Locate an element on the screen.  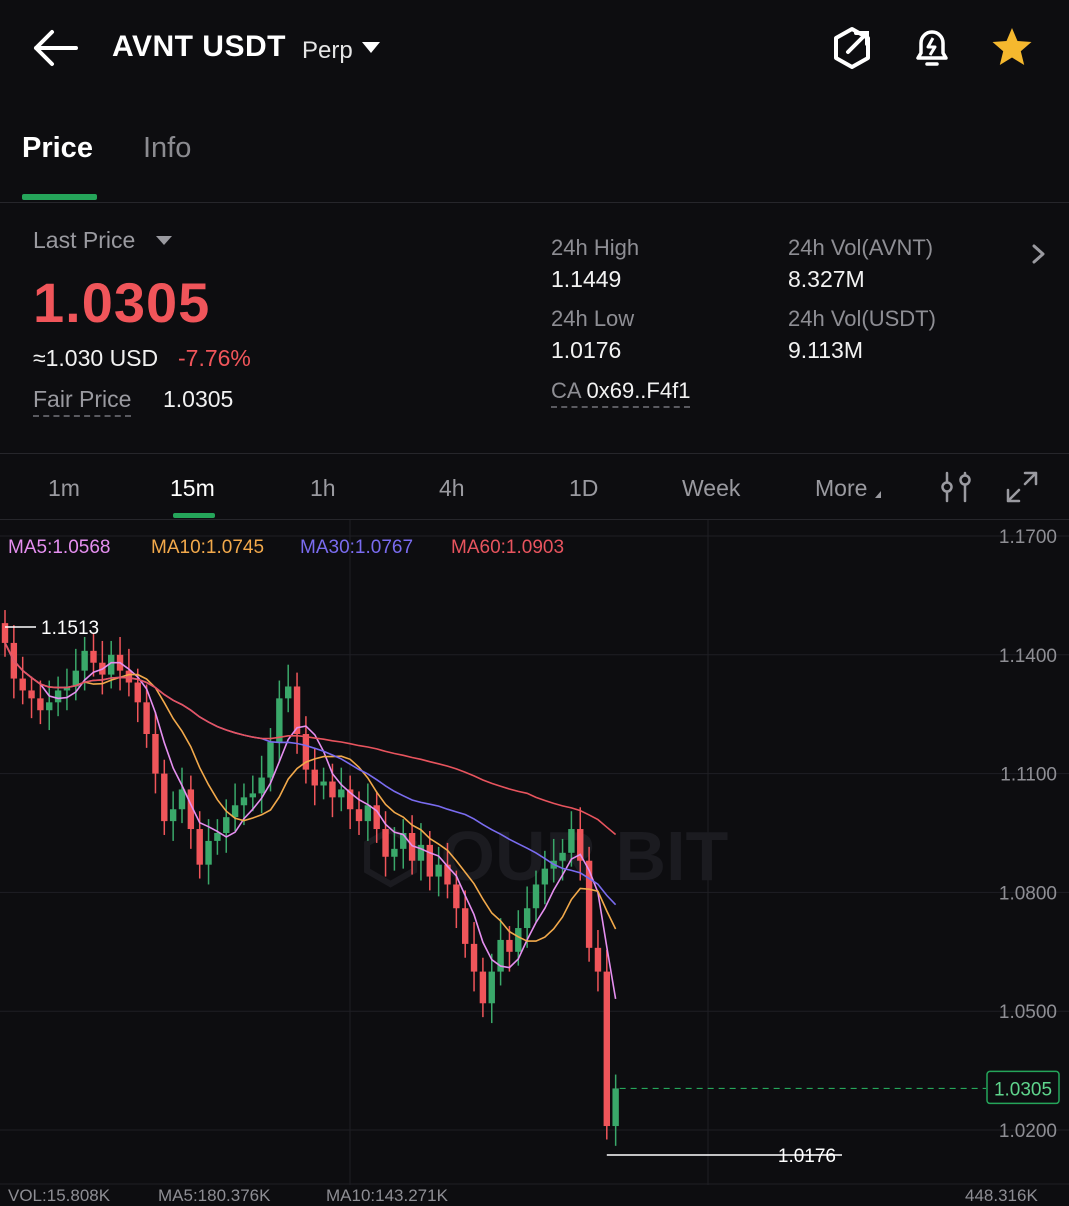
tab-info: Info is located at coordinates (167, 148).